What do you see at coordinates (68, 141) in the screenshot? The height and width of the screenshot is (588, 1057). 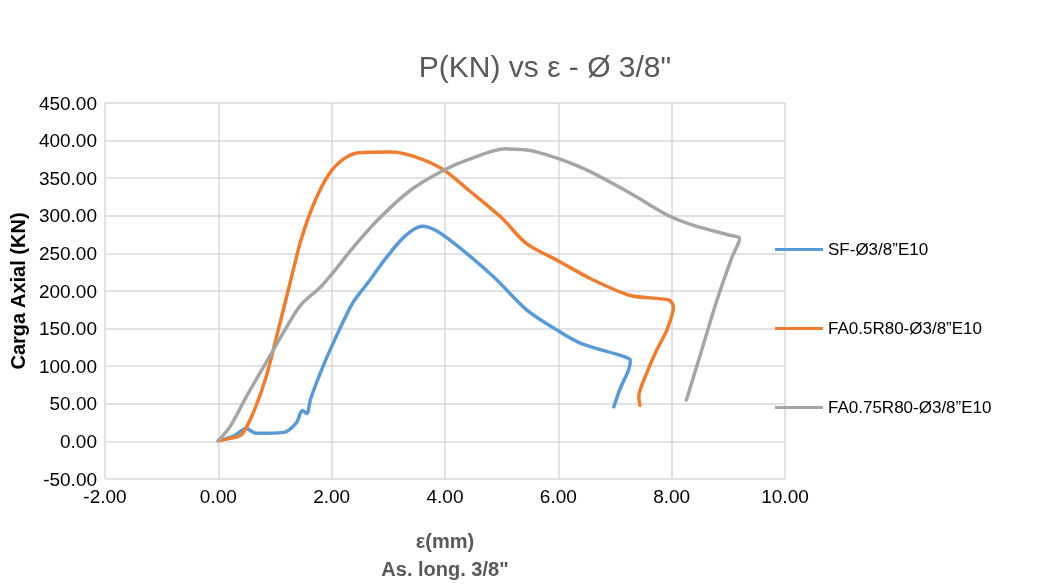 I see `y-tick-label: 400.00` at bounding box center [68, 141].